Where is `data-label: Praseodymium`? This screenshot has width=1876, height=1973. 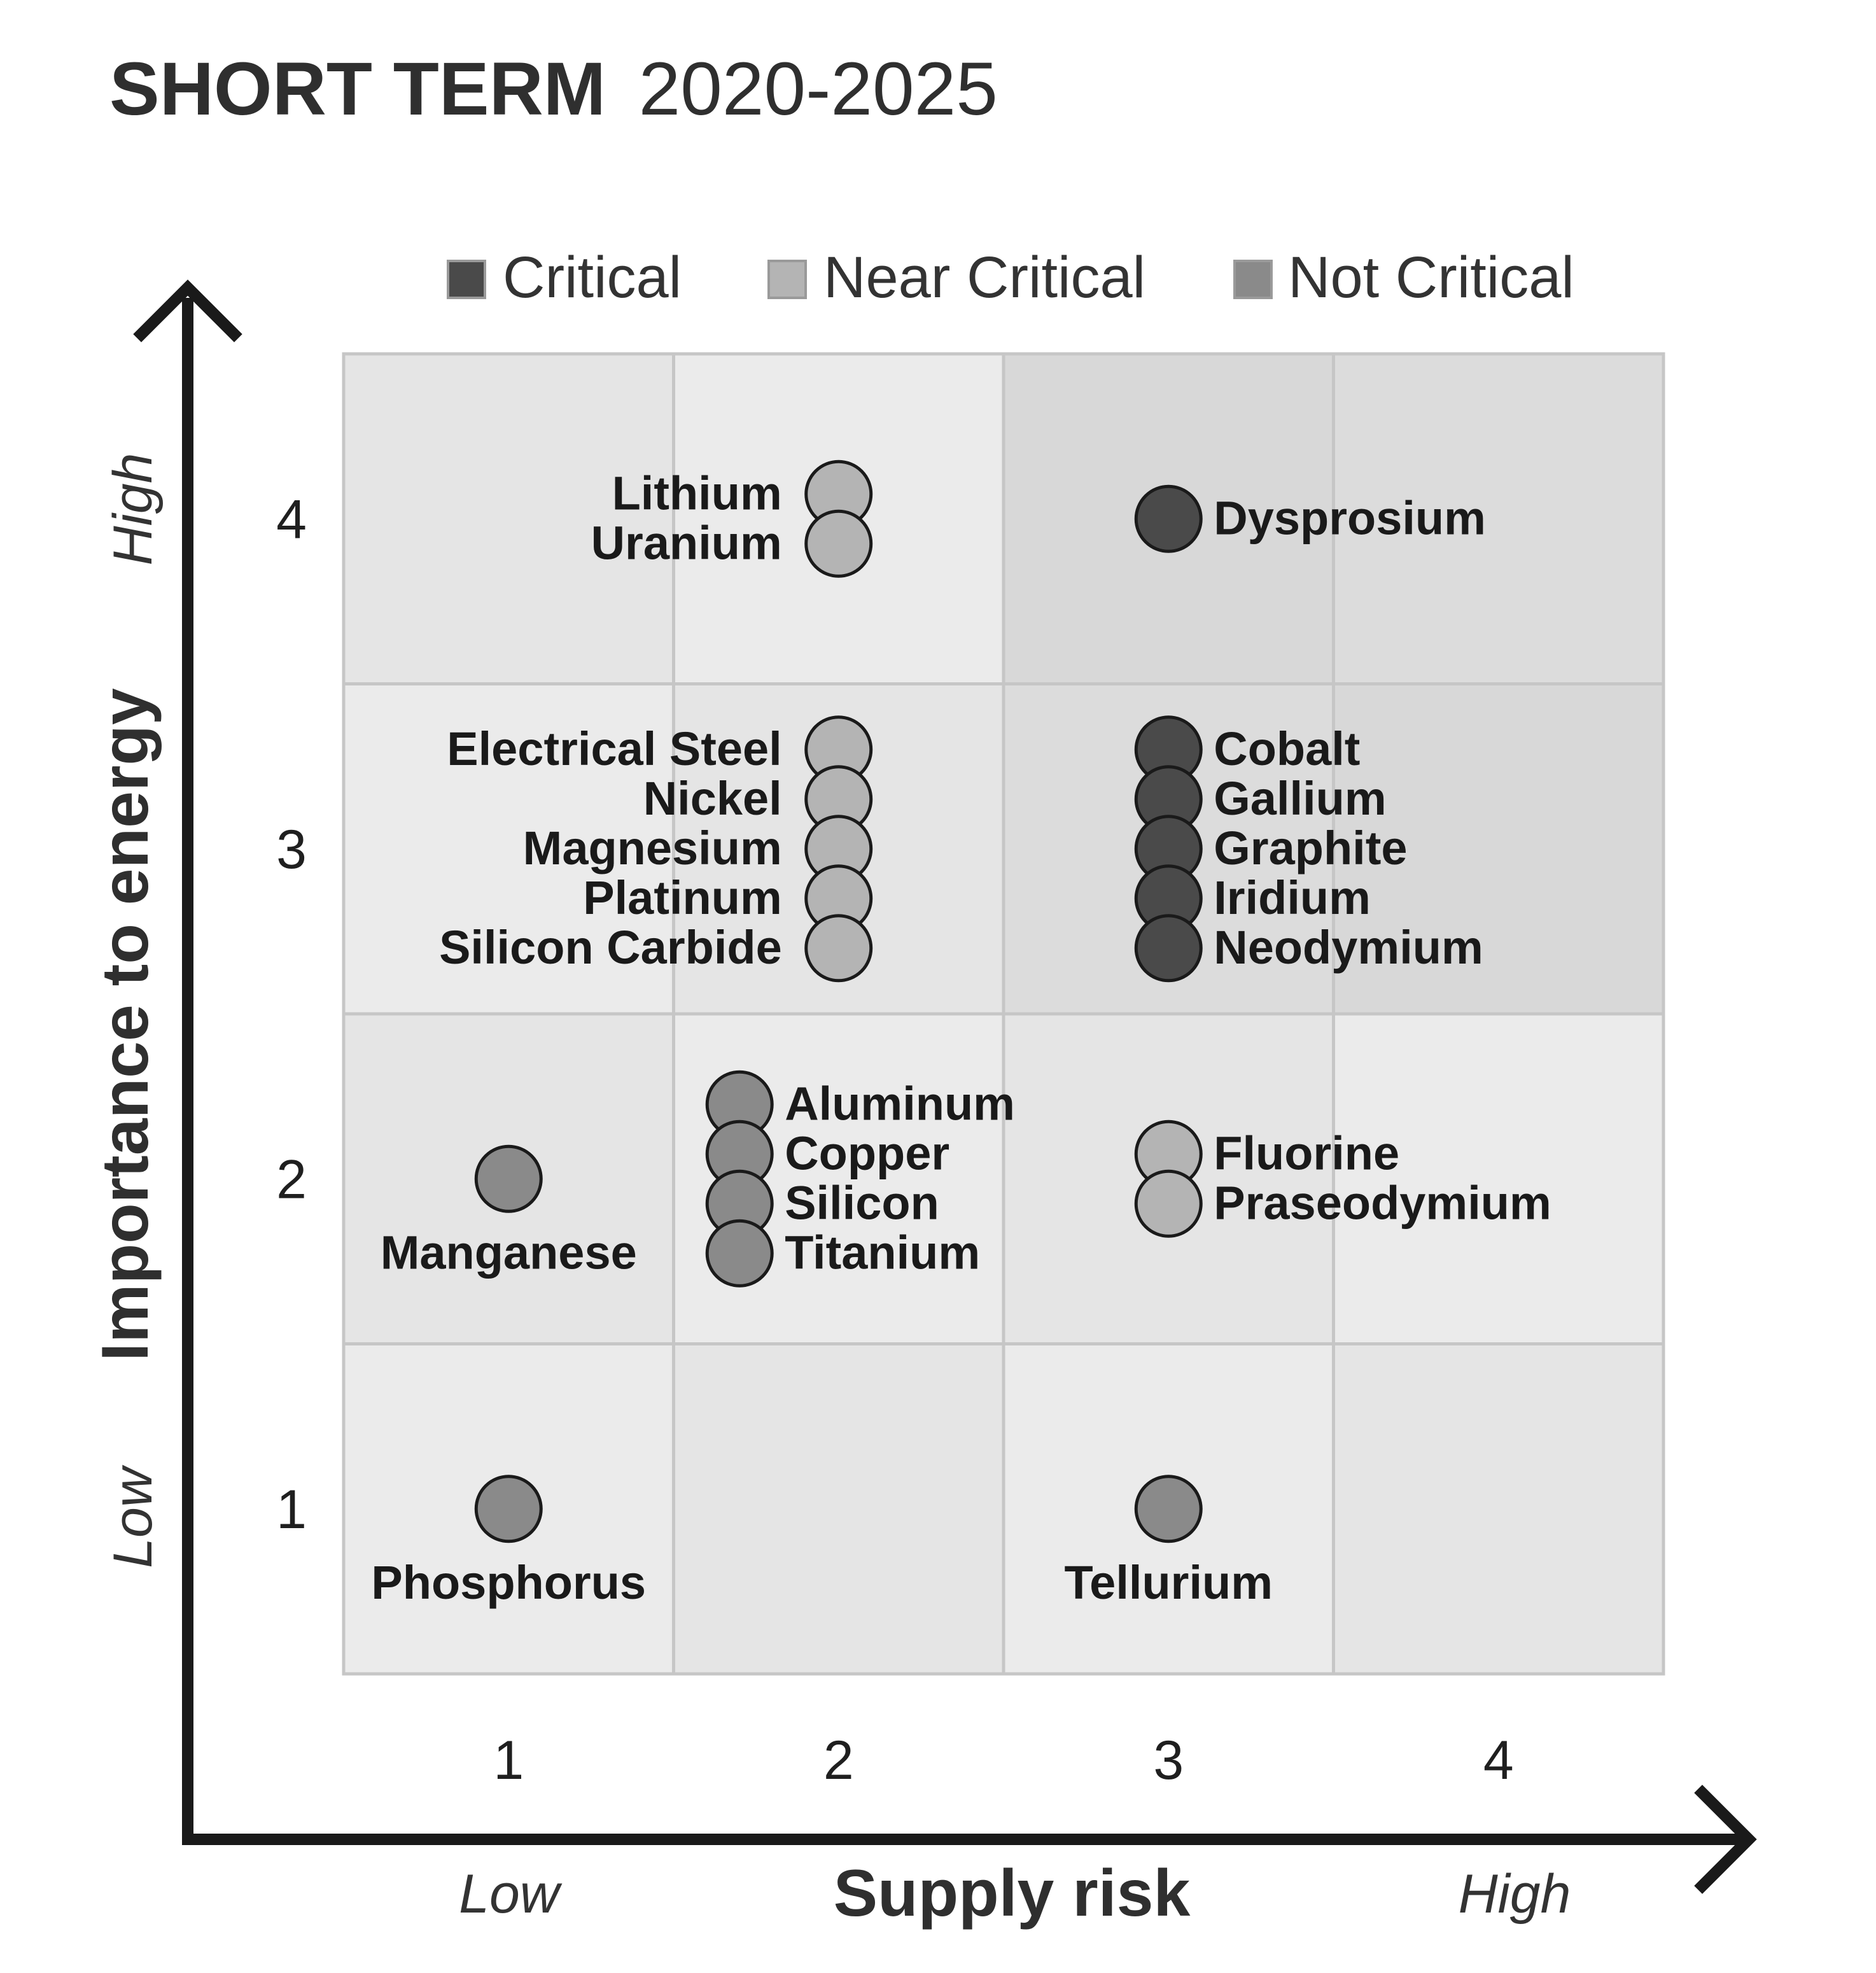
data-label: Praseodymium is located at coordinates (1382, 1202).